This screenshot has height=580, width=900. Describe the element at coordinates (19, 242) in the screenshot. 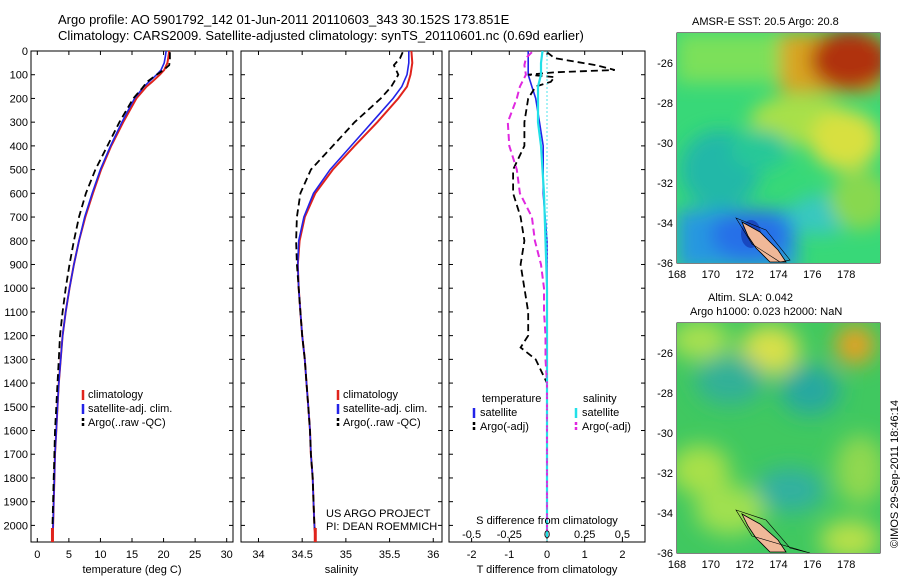

I see `y-tick-label: 800` at that location.